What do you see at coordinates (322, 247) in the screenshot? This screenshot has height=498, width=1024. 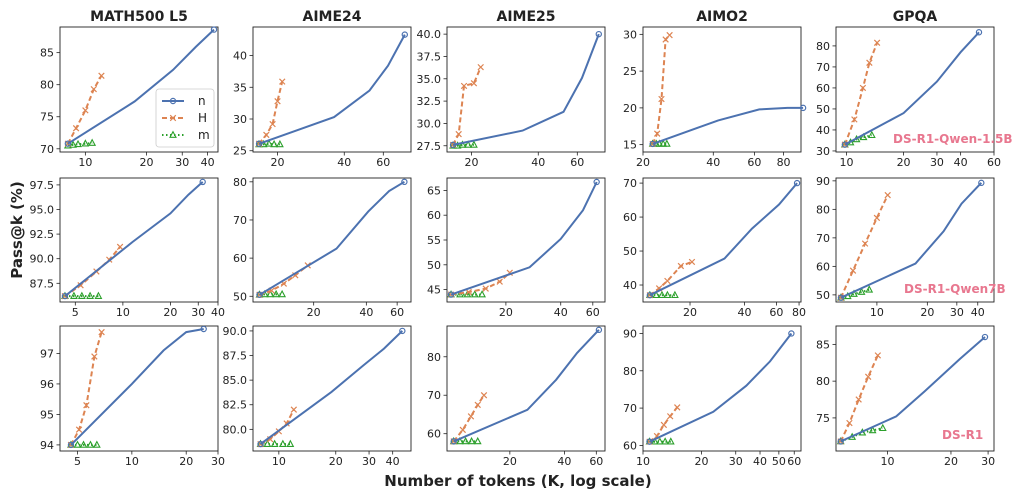 I see `panel: 20 40 60 50 60 70 80` at bounding box center [322, 247].